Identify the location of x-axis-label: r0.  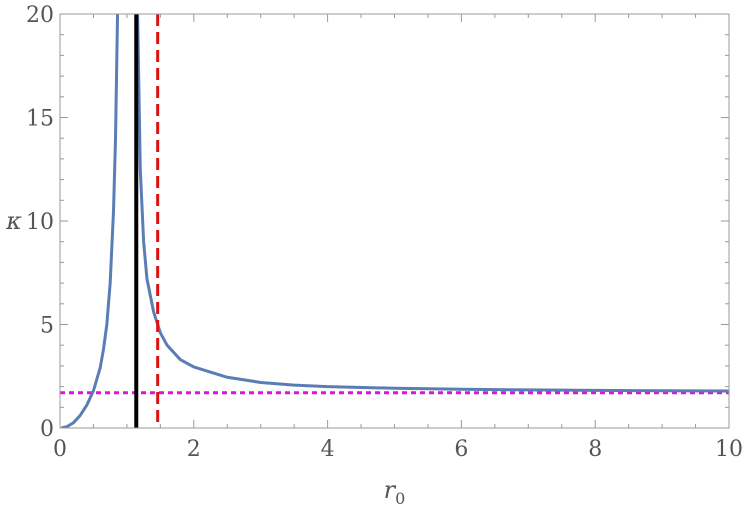
(395, 492).